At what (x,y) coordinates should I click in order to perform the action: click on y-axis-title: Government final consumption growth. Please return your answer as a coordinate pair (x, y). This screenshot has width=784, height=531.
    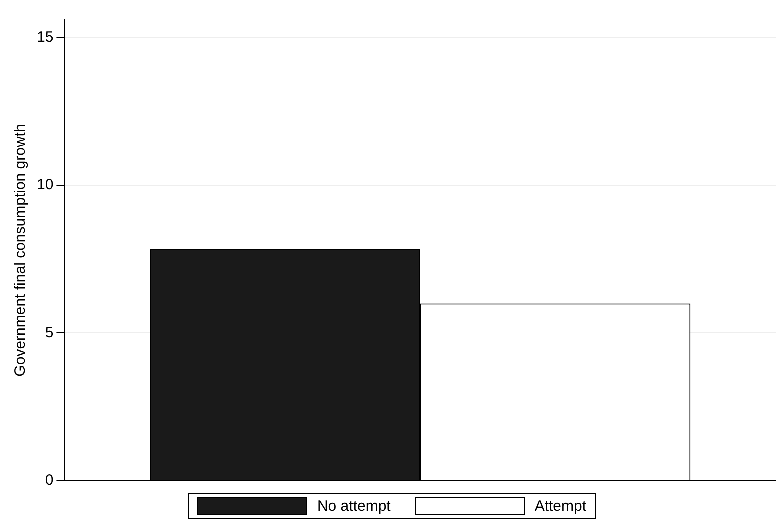
    Looking at the image, I should click on (21, 250).